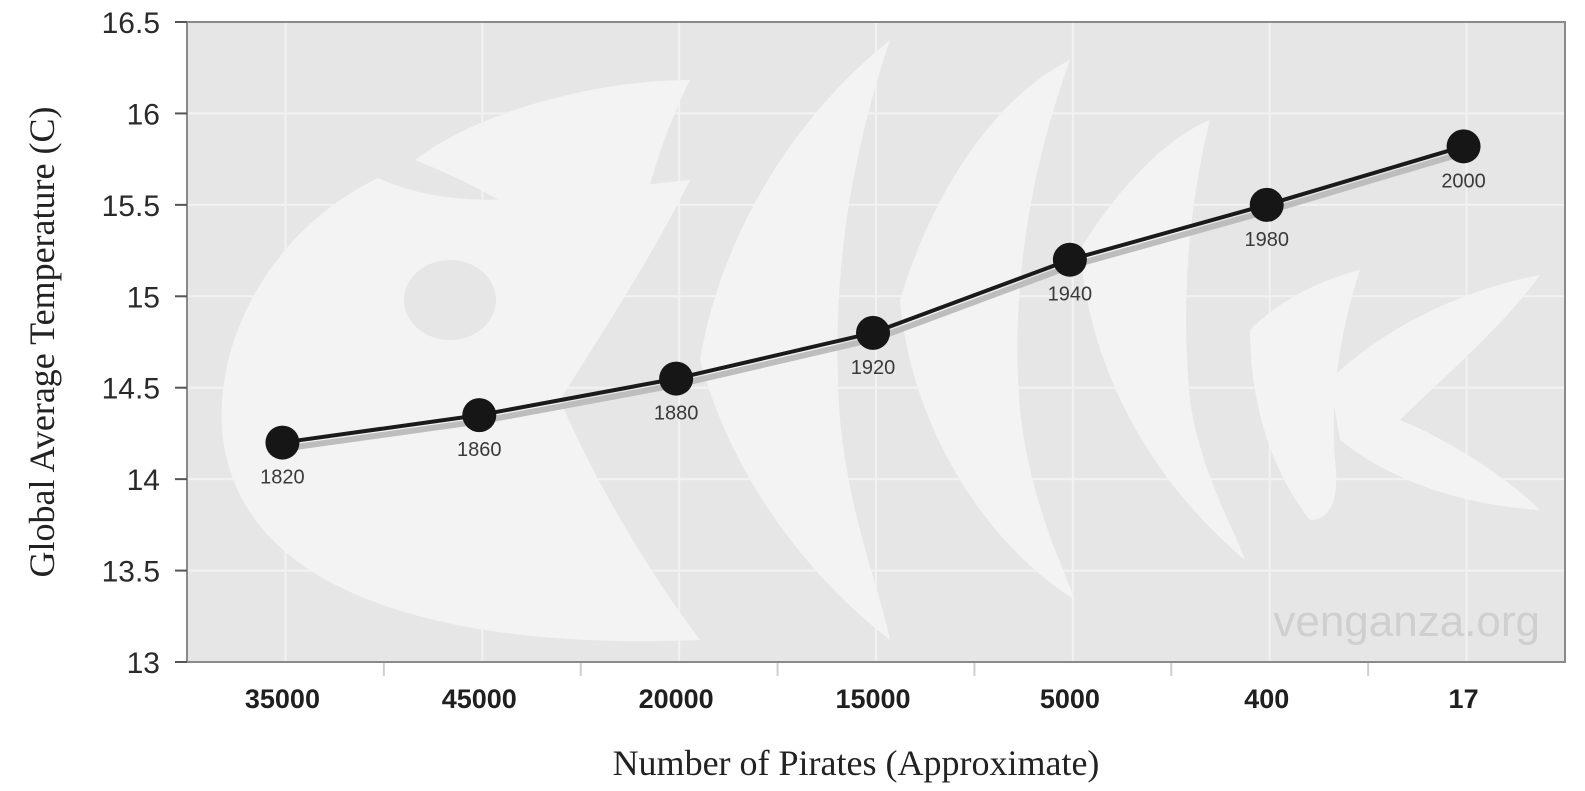 This screenshot has height=791, width=1585. Describe the element at coordinates (479, 699) in the screenshot. I see `x-tick-label: 45000` at that location.